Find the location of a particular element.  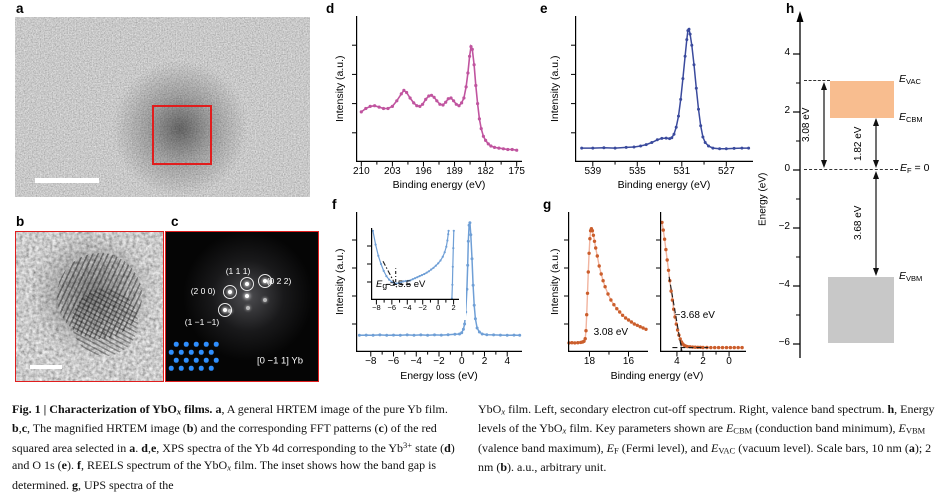

text-segment: ). a.u., arbitrary unit. is located at coordinates (557, 467).